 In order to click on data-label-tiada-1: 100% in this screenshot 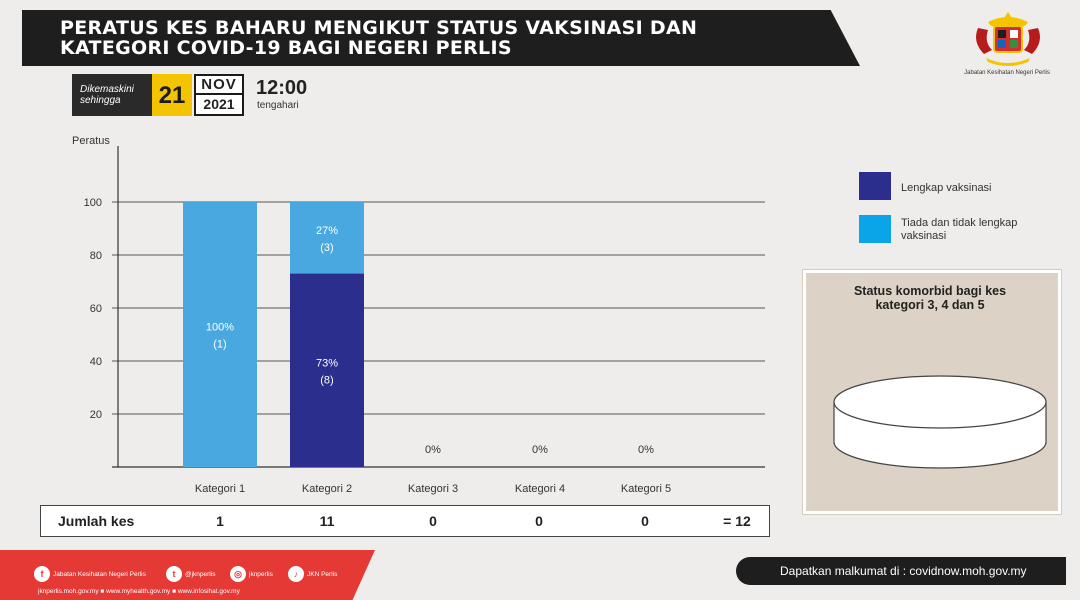, I will do `click(220, 328)`.